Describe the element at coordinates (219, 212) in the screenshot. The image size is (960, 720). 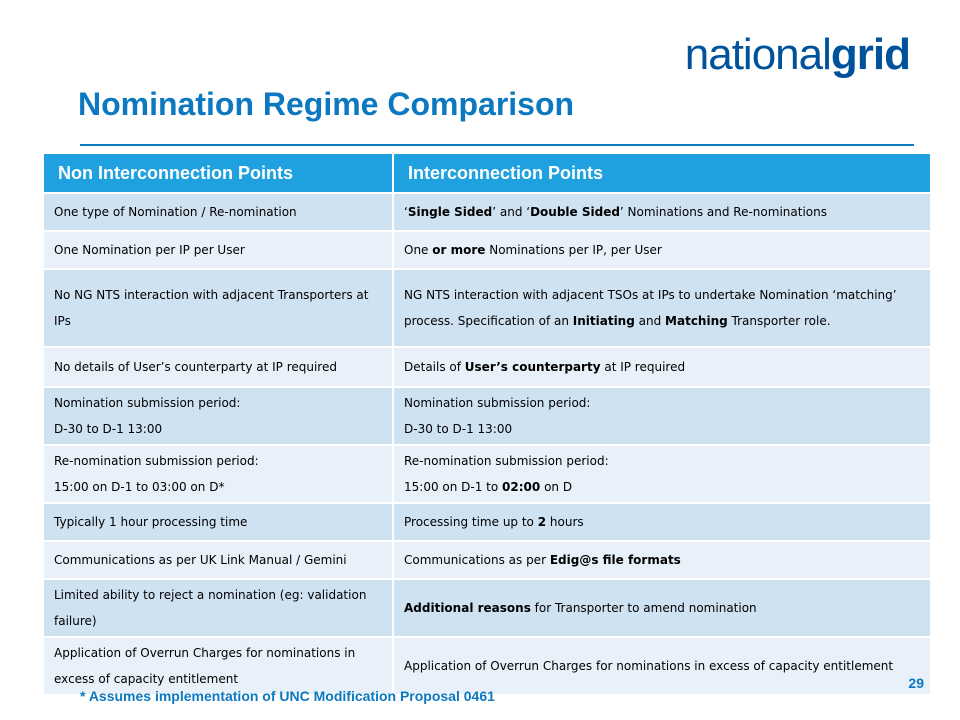
I see `non-ip-cell: One type of Nomination / Re-nomination` at that location.